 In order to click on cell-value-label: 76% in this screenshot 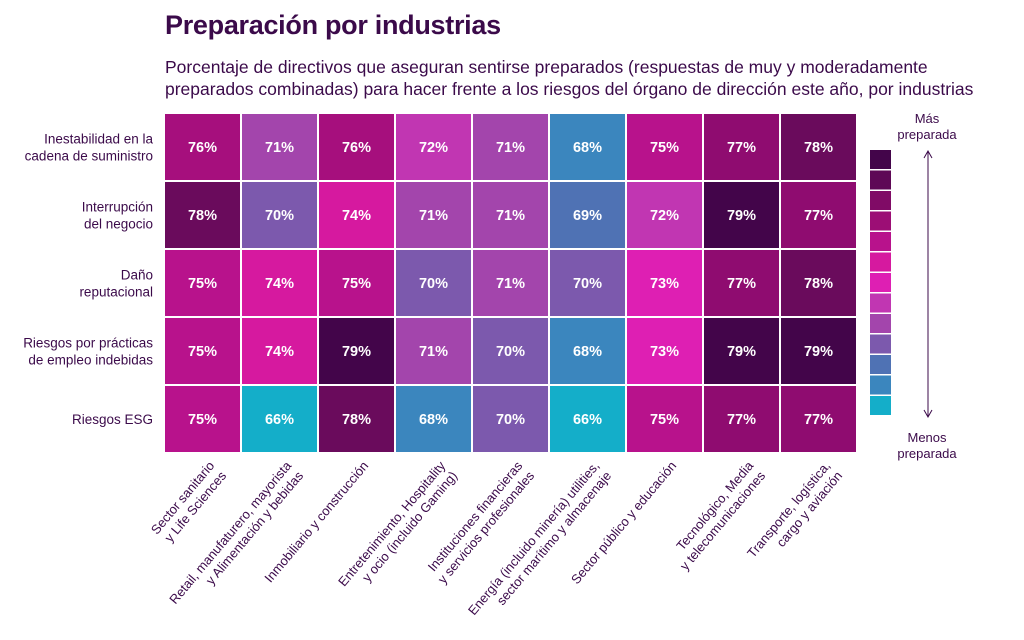, I will do `click(202, 148)`.